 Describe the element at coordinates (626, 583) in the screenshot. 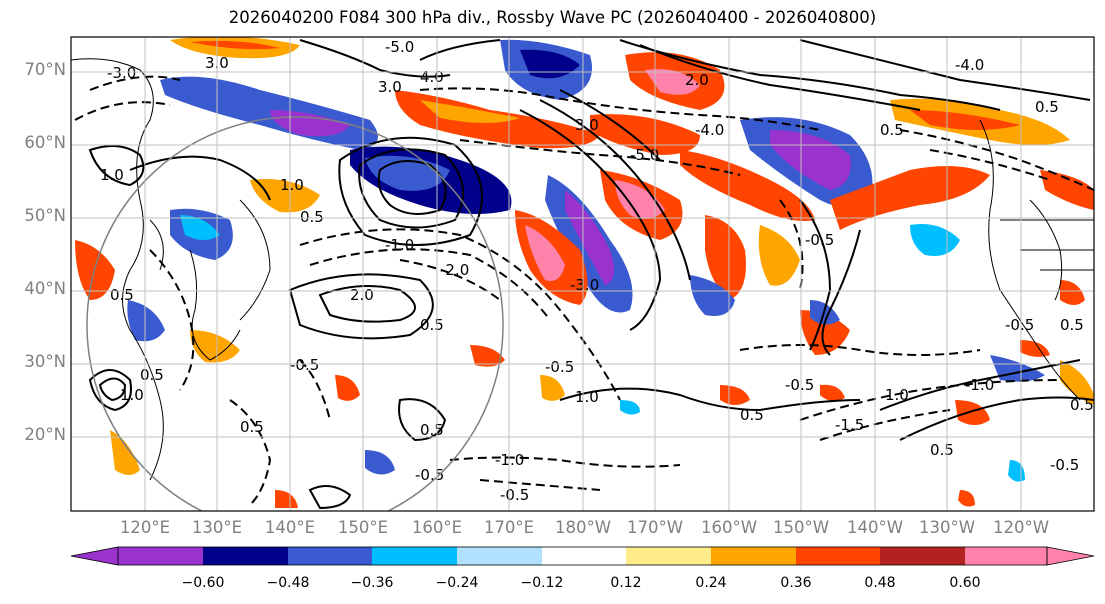

I see `colorbar-tick: 0.12` at that location.